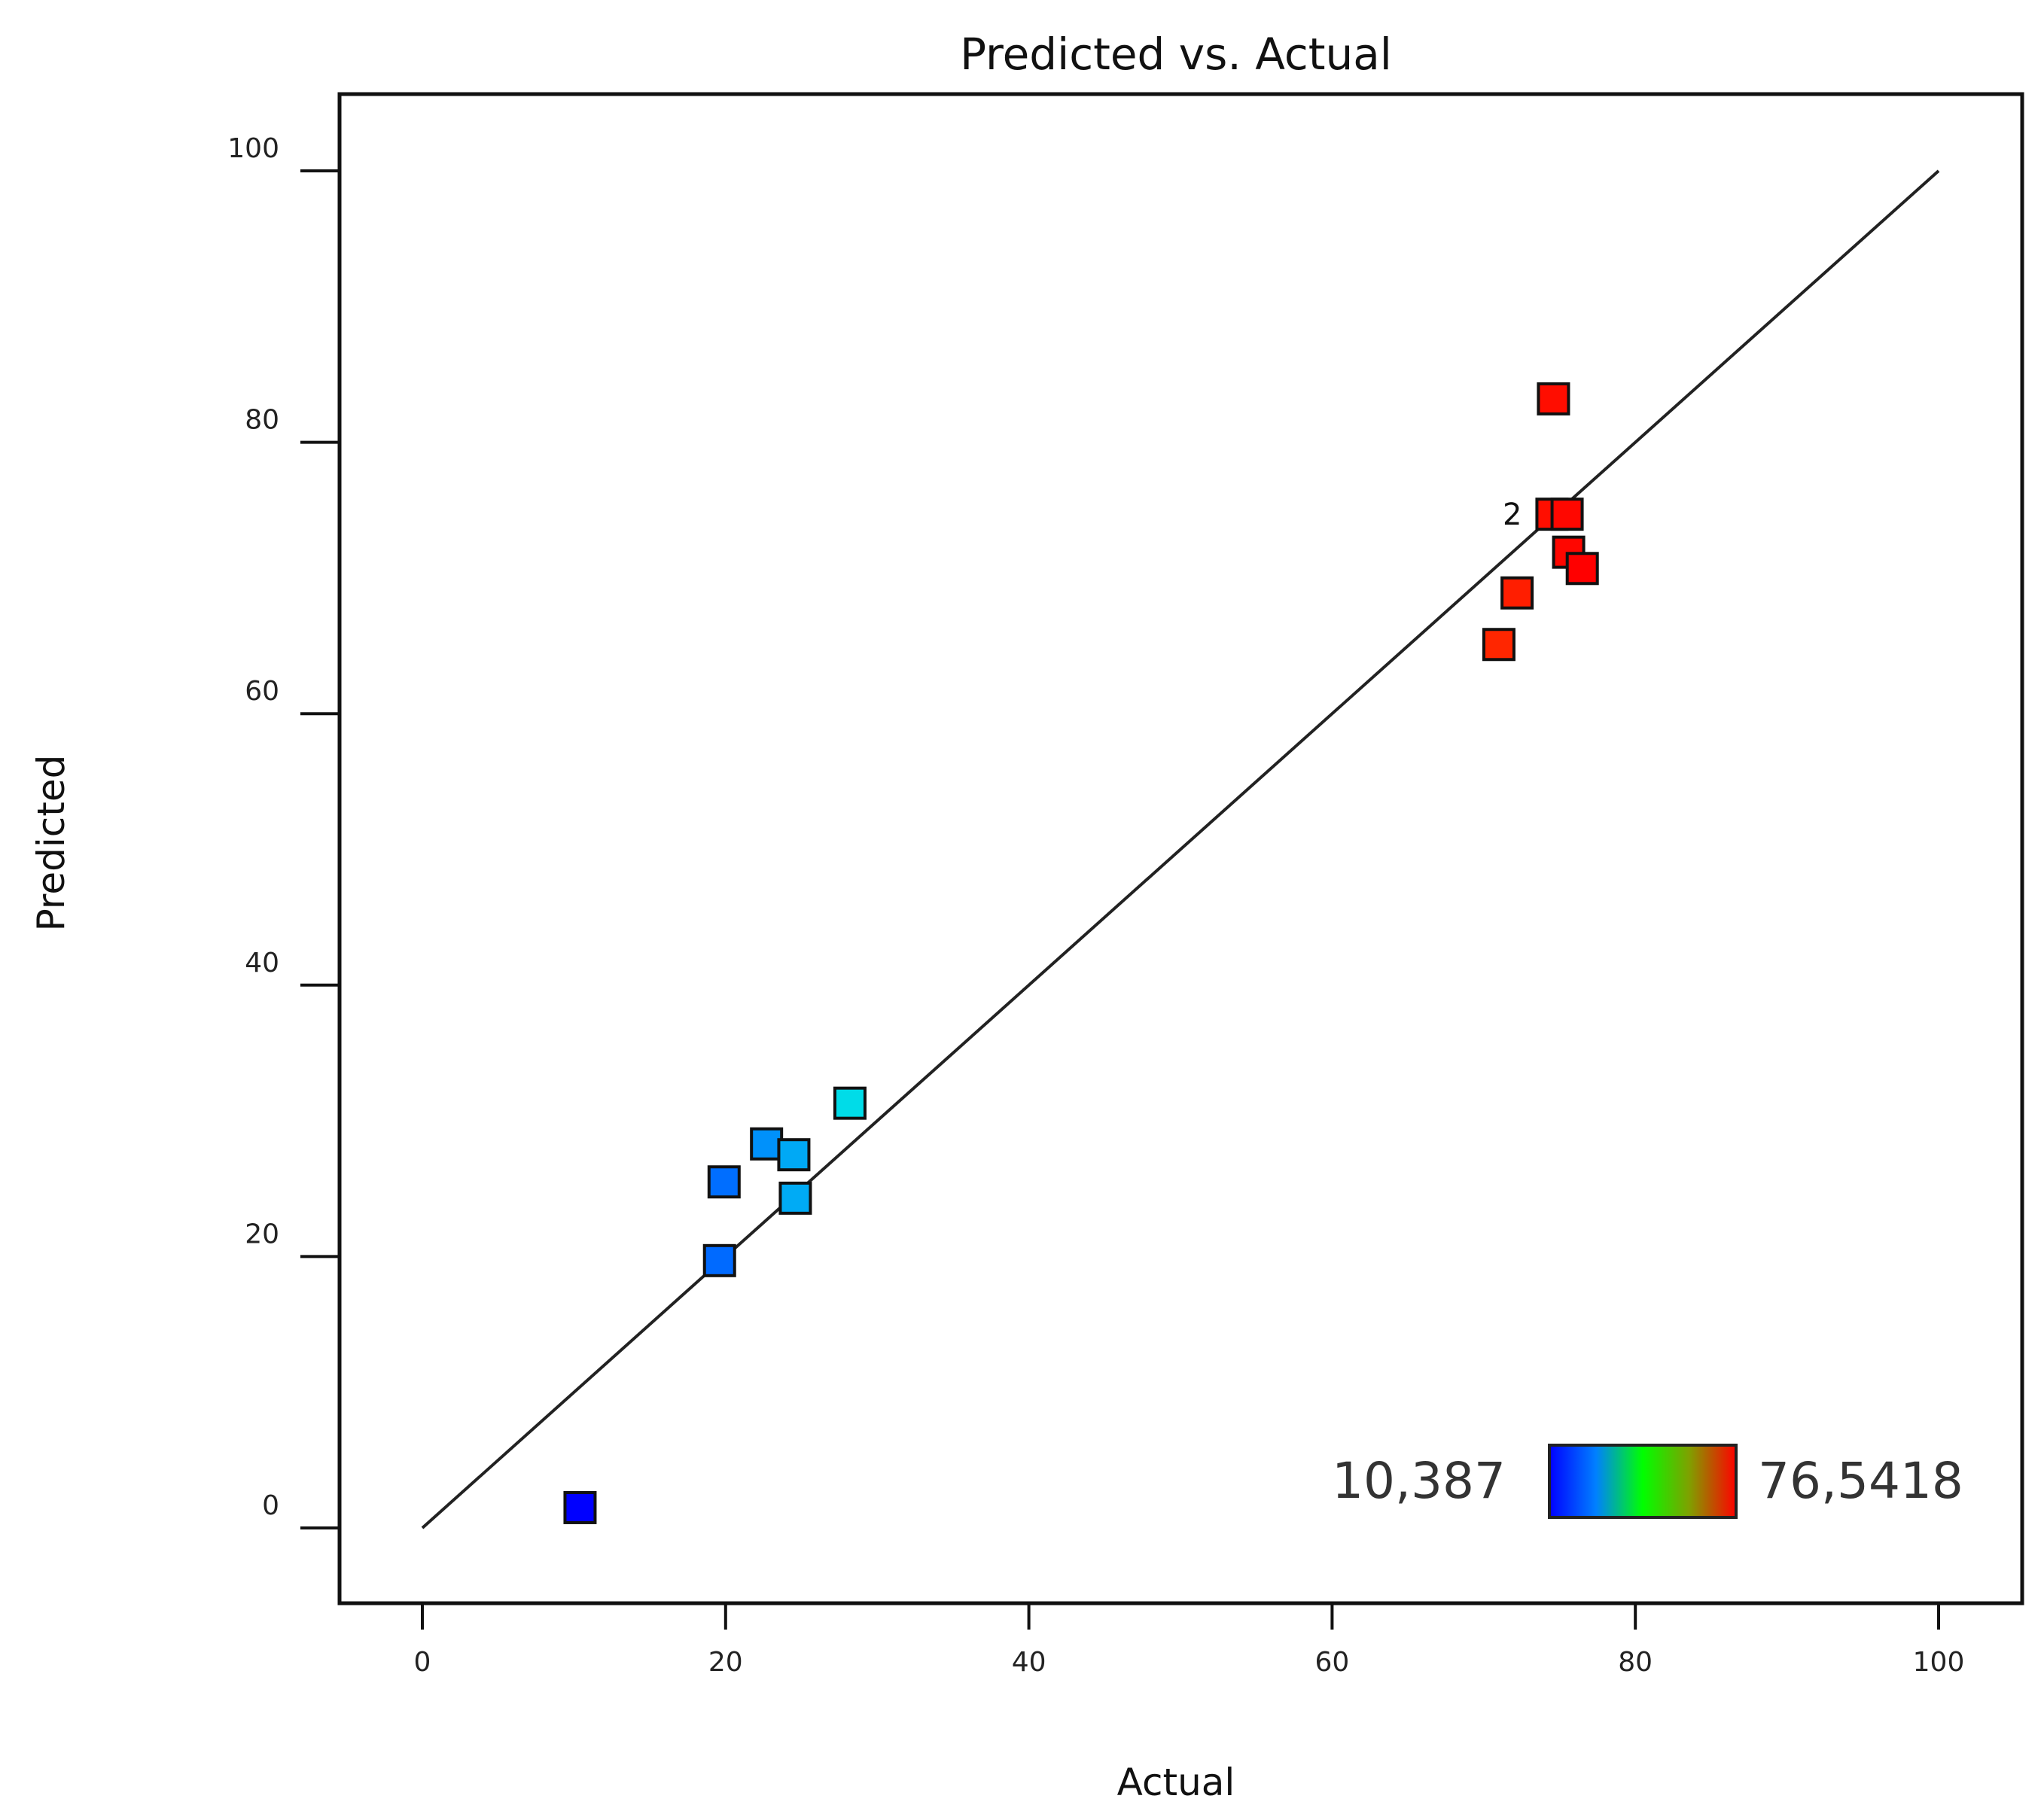 The image size is (2044, 1820). I want to click on colorbar-max-label: 76,5418, so click(1860, 1481).